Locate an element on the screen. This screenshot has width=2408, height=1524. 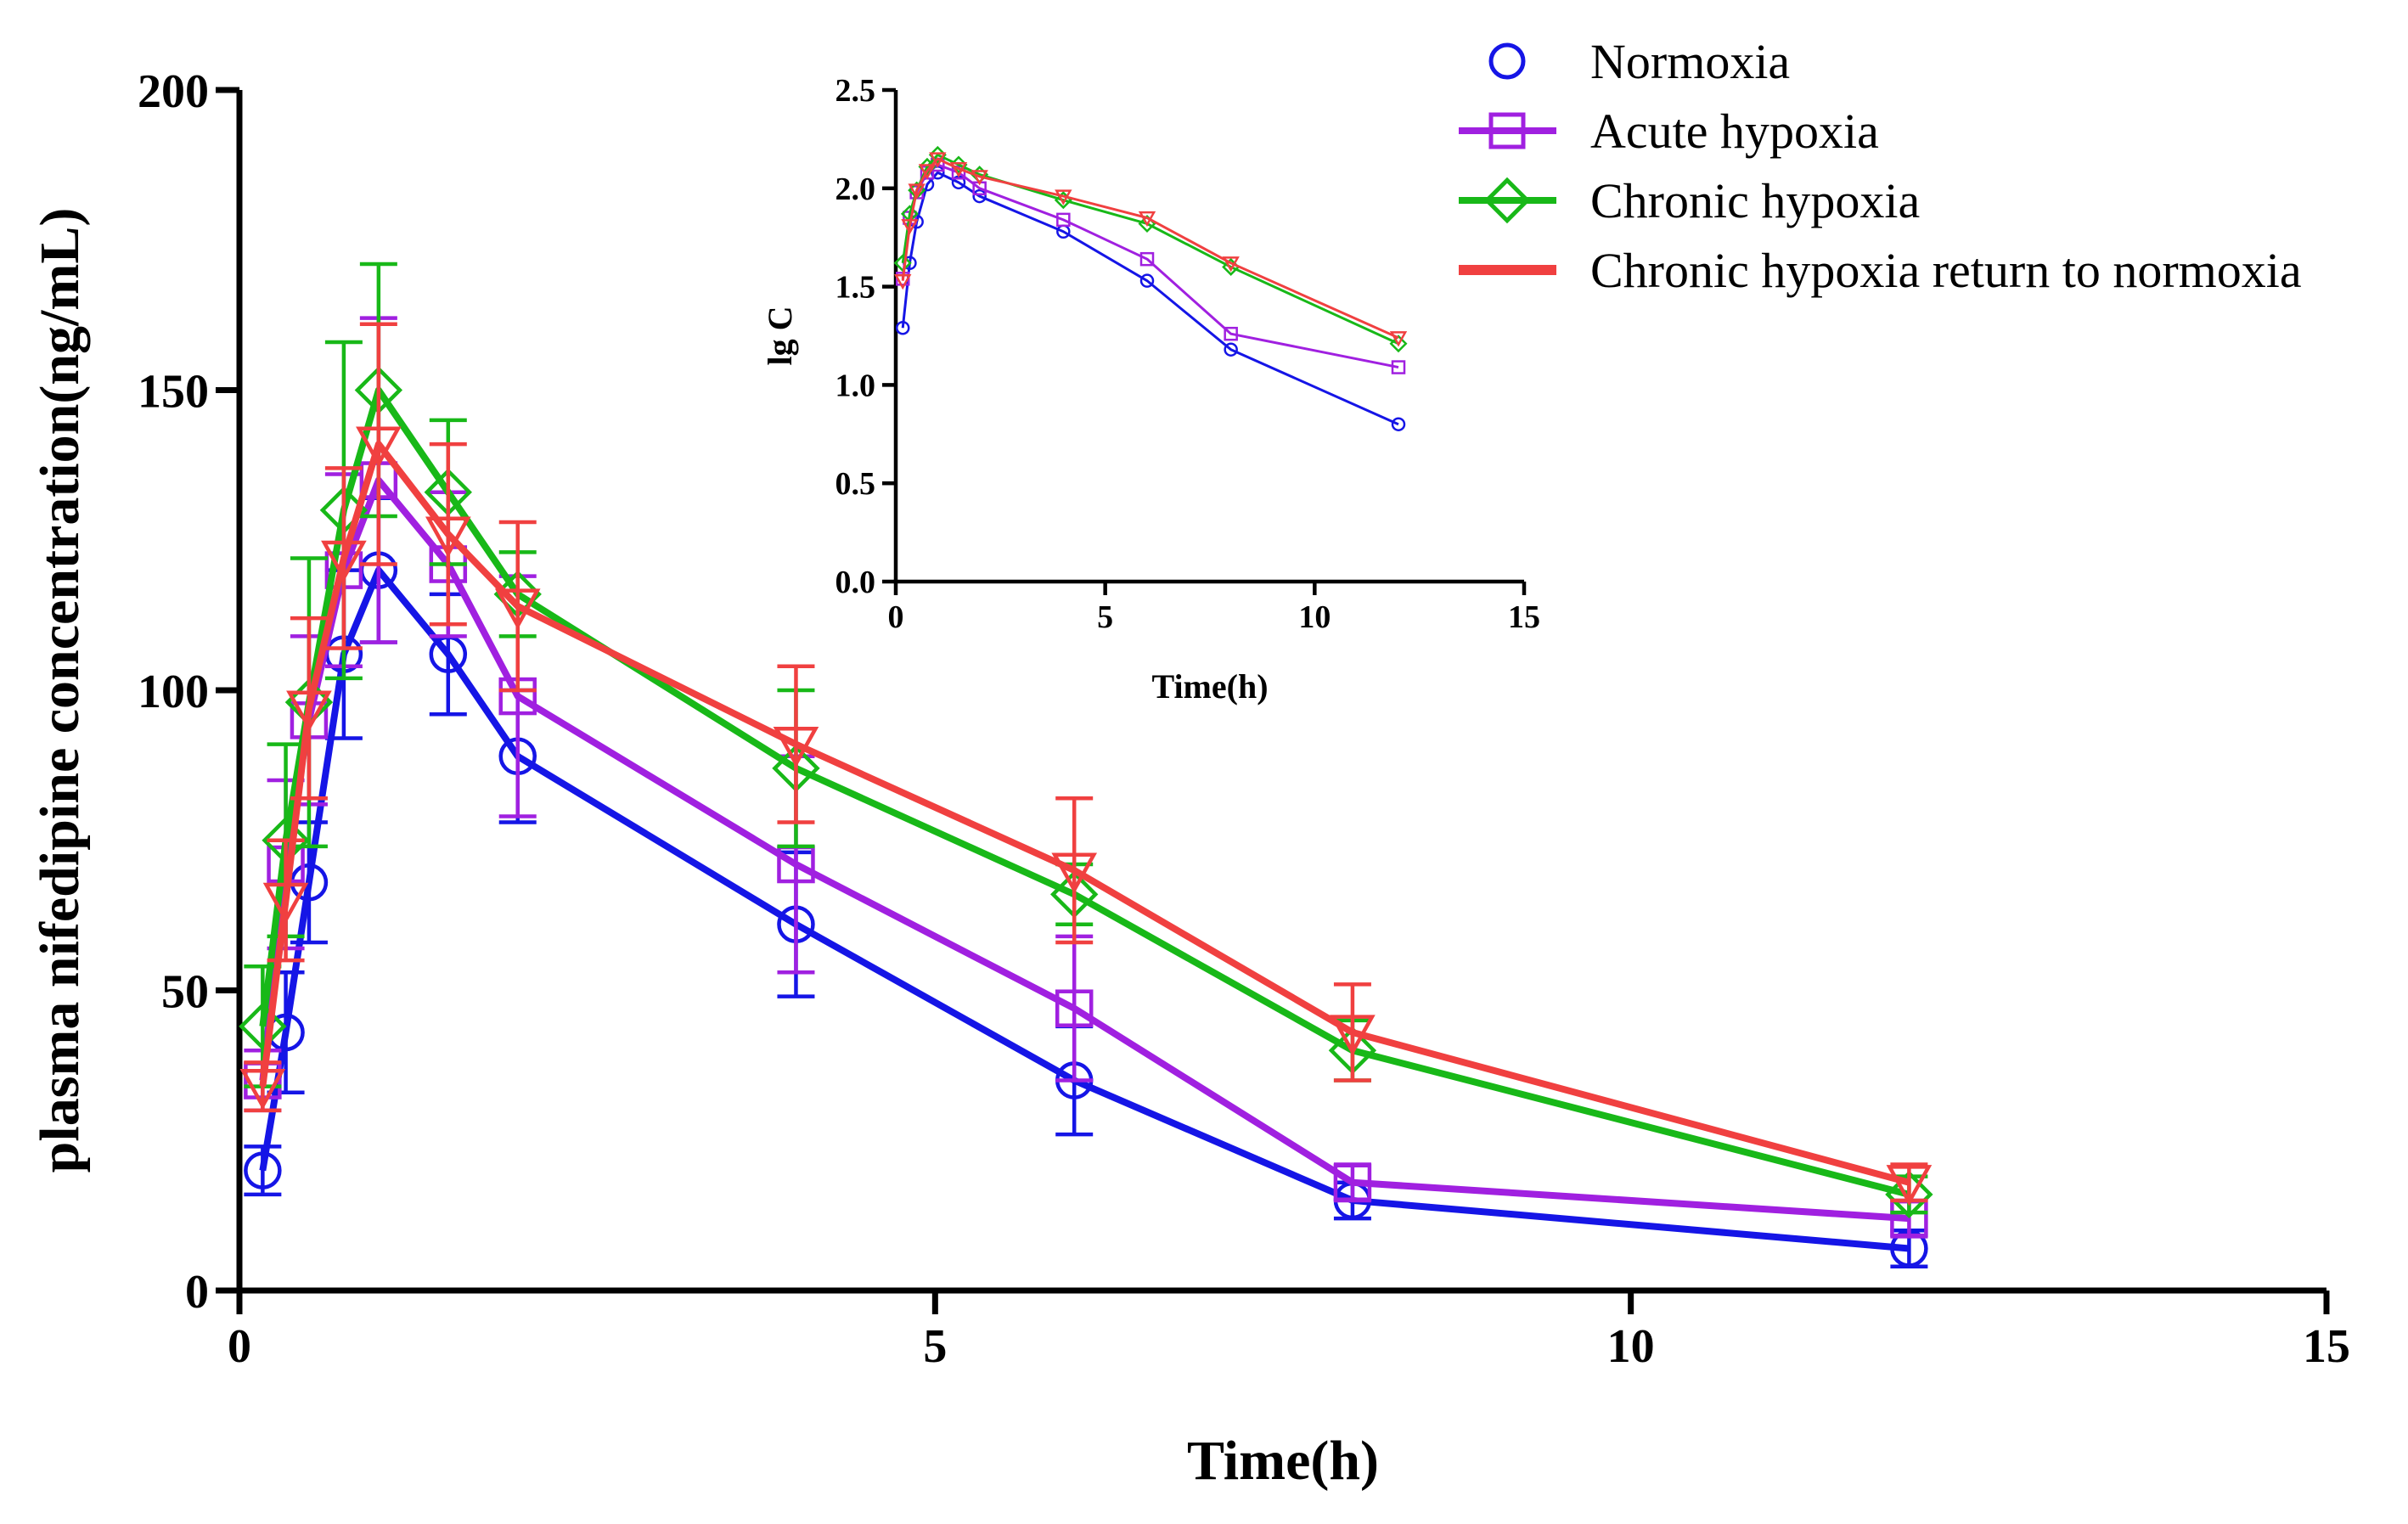
y-tick-label: 0.0 is located at coordinates (855, 582).